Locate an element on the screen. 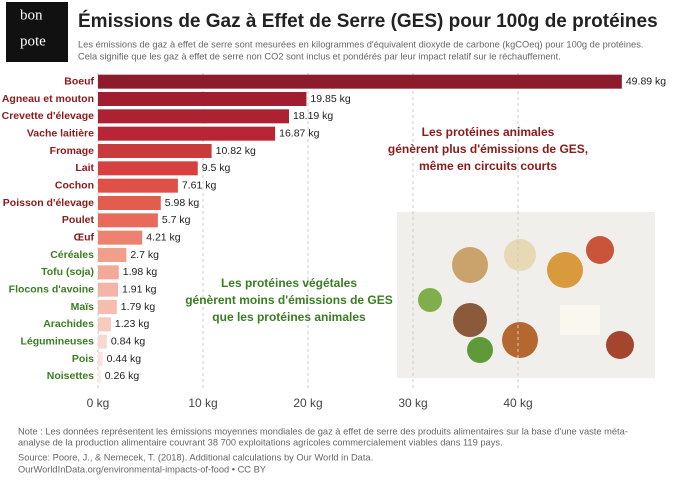 The width and height of the screenshot is (680, 480). category-label: Crevette d'élevage is located at coordinates (48, 116).